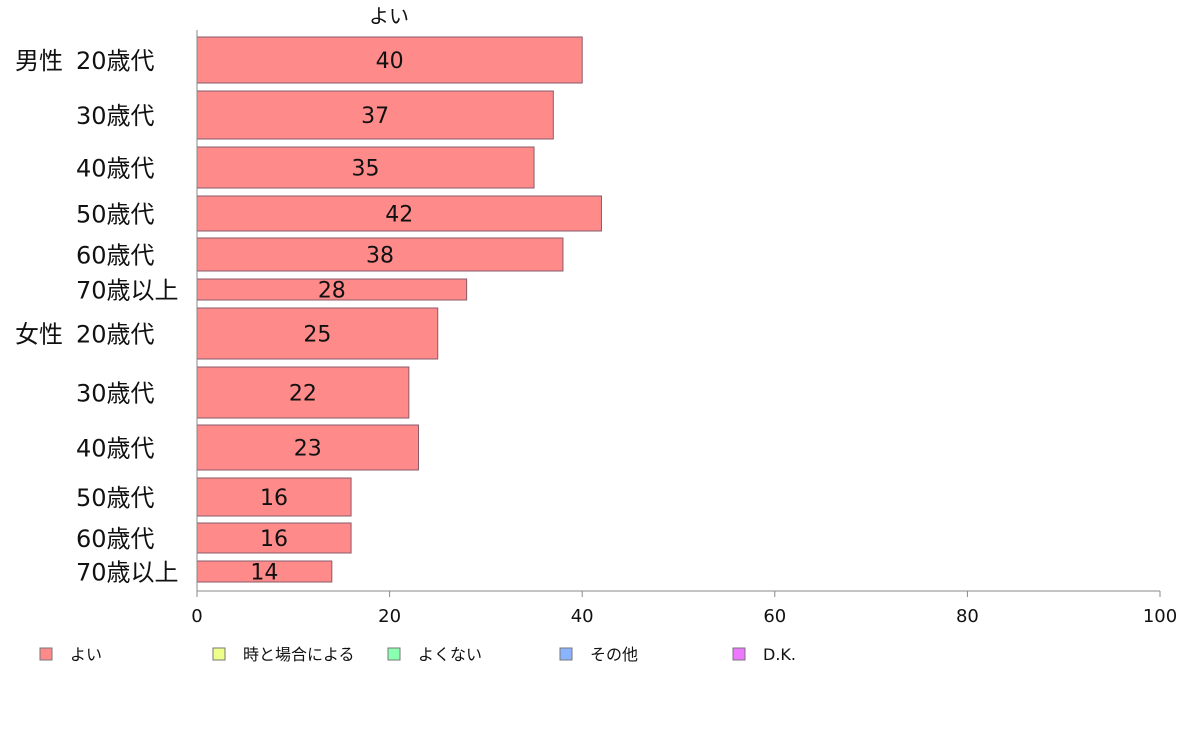 The height and width of the screenshot is (736, 1188). I want to click on data-label: 42, so click(399, 215).